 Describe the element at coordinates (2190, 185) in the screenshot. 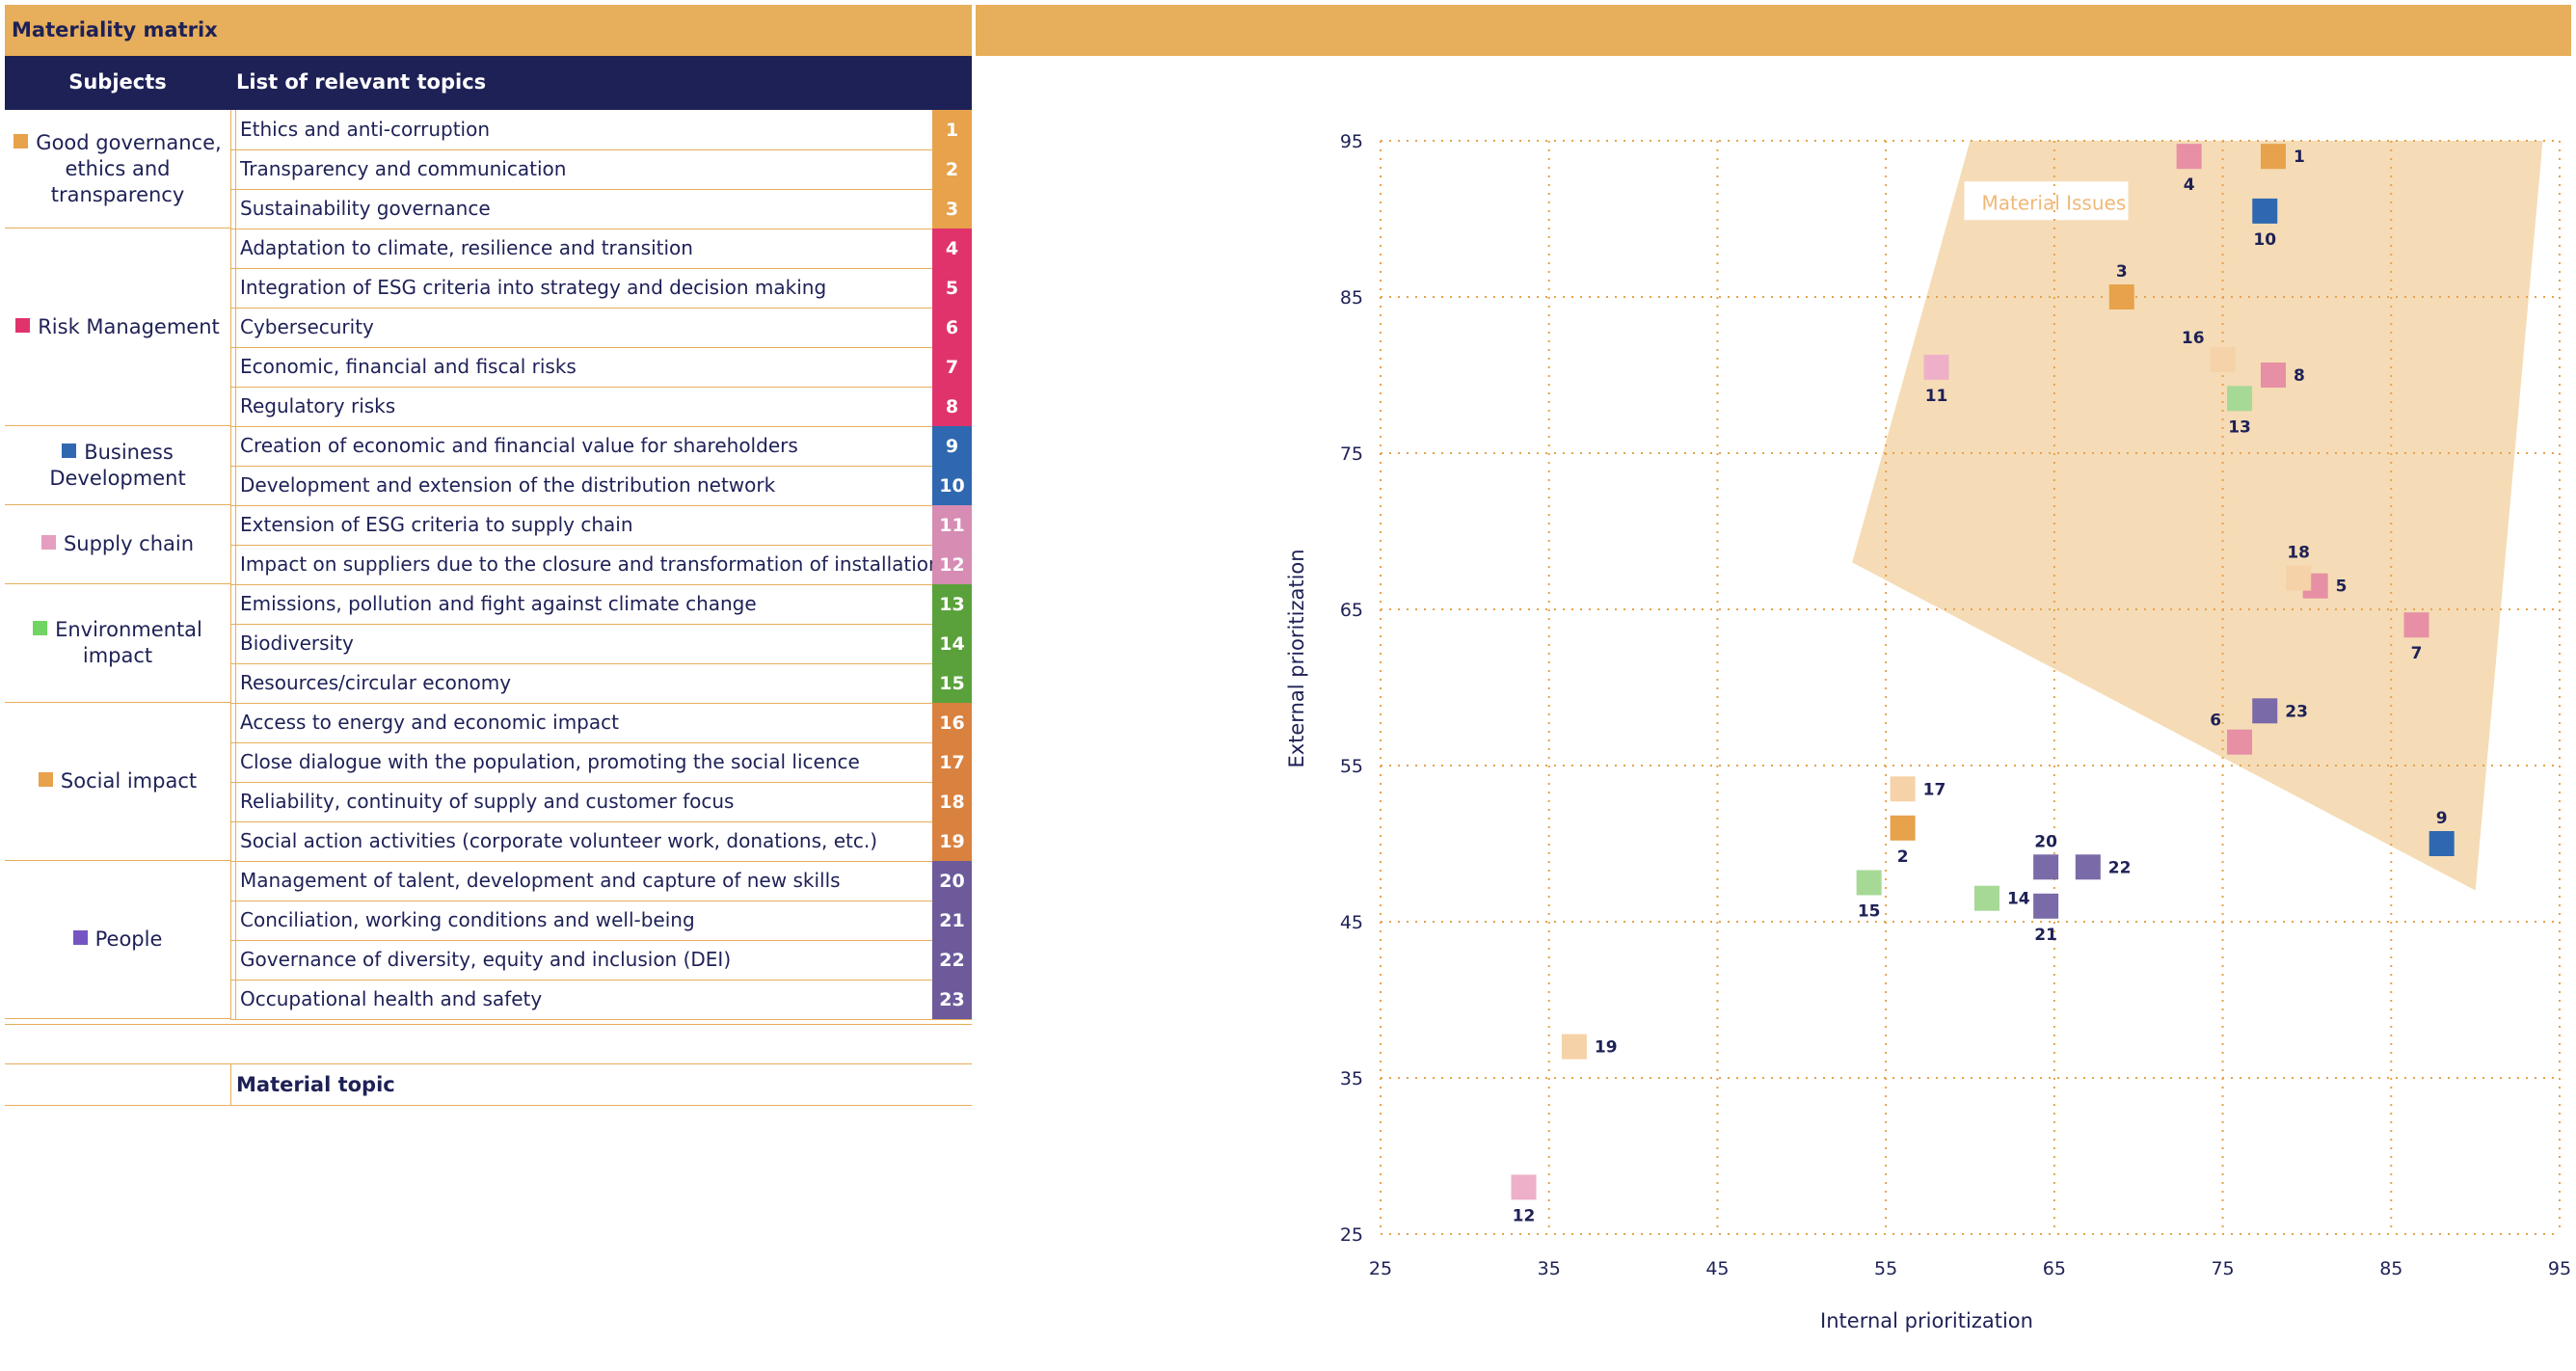

I see `data-point-label: 4` at that location.